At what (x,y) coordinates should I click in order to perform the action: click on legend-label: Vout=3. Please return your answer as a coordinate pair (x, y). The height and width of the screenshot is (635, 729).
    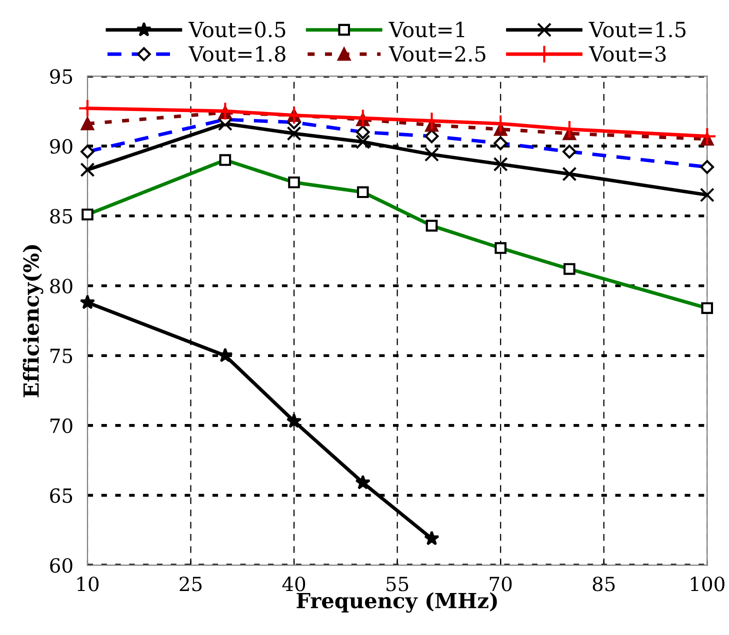
    Looking at the image, I should click on (627, 54).